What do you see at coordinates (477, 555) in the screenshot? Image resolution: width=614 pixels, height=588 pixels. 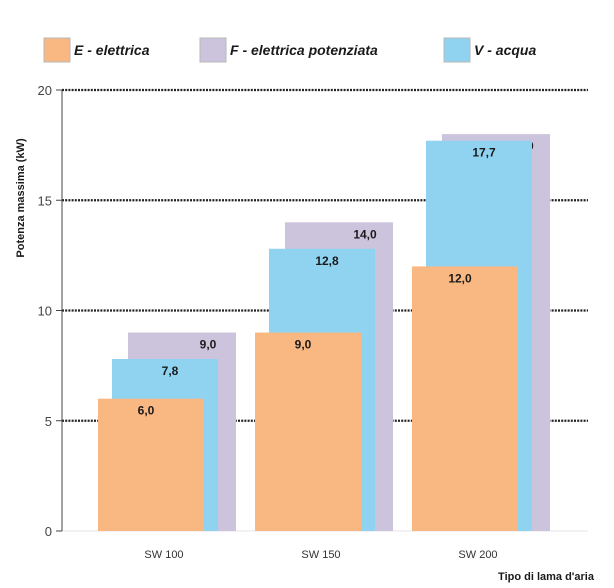 I see `x-tick-label: SW 200` at bounding box center [477, 555].